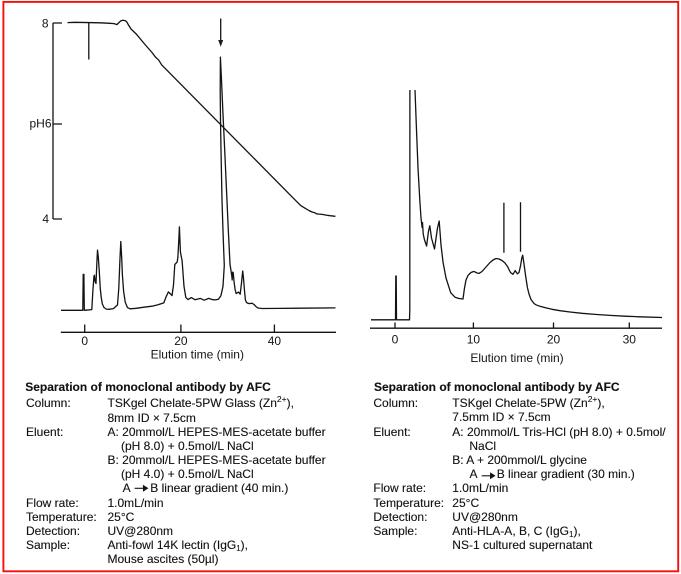  I want to click on svg-text: 10, so click(474, 340).